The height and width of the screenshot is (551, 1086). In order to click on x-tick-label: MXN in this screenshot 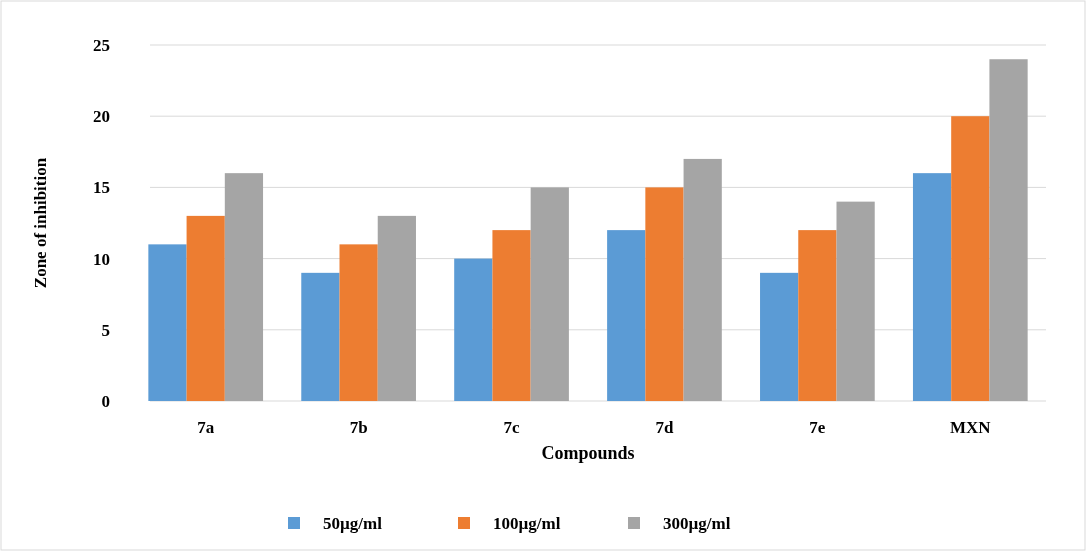, I will do `click(971, 427)`.